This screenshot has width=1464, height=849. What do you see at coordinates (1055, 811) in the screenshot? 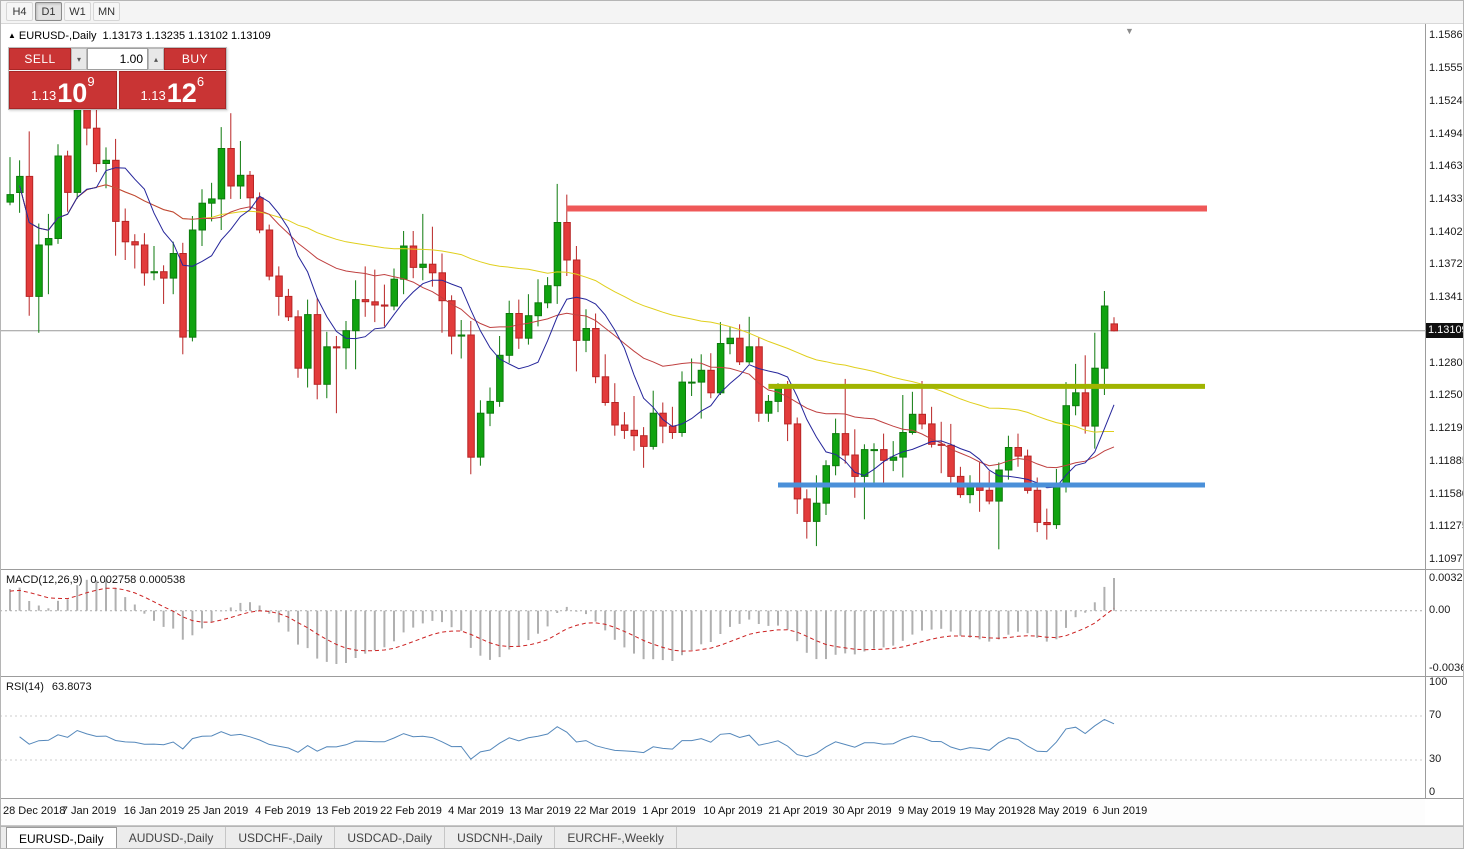
I see `date-axis-label: 28 May 2019` at bounding box center [1055, 811].